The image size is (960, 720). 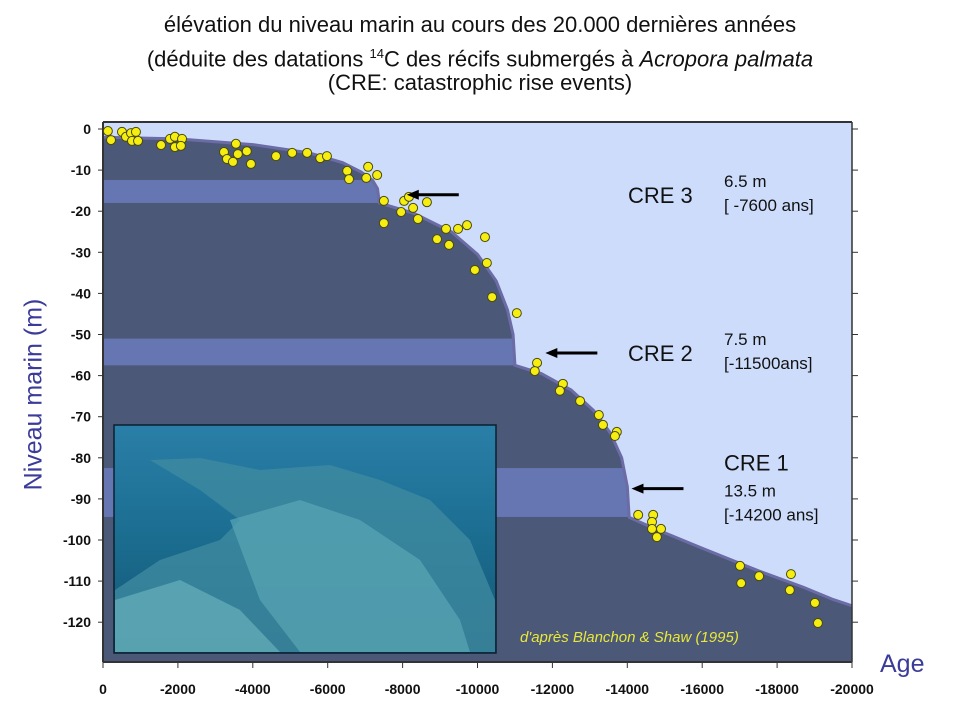 I want to click on x-tick-label: -12000, so click(x=553, y=689).